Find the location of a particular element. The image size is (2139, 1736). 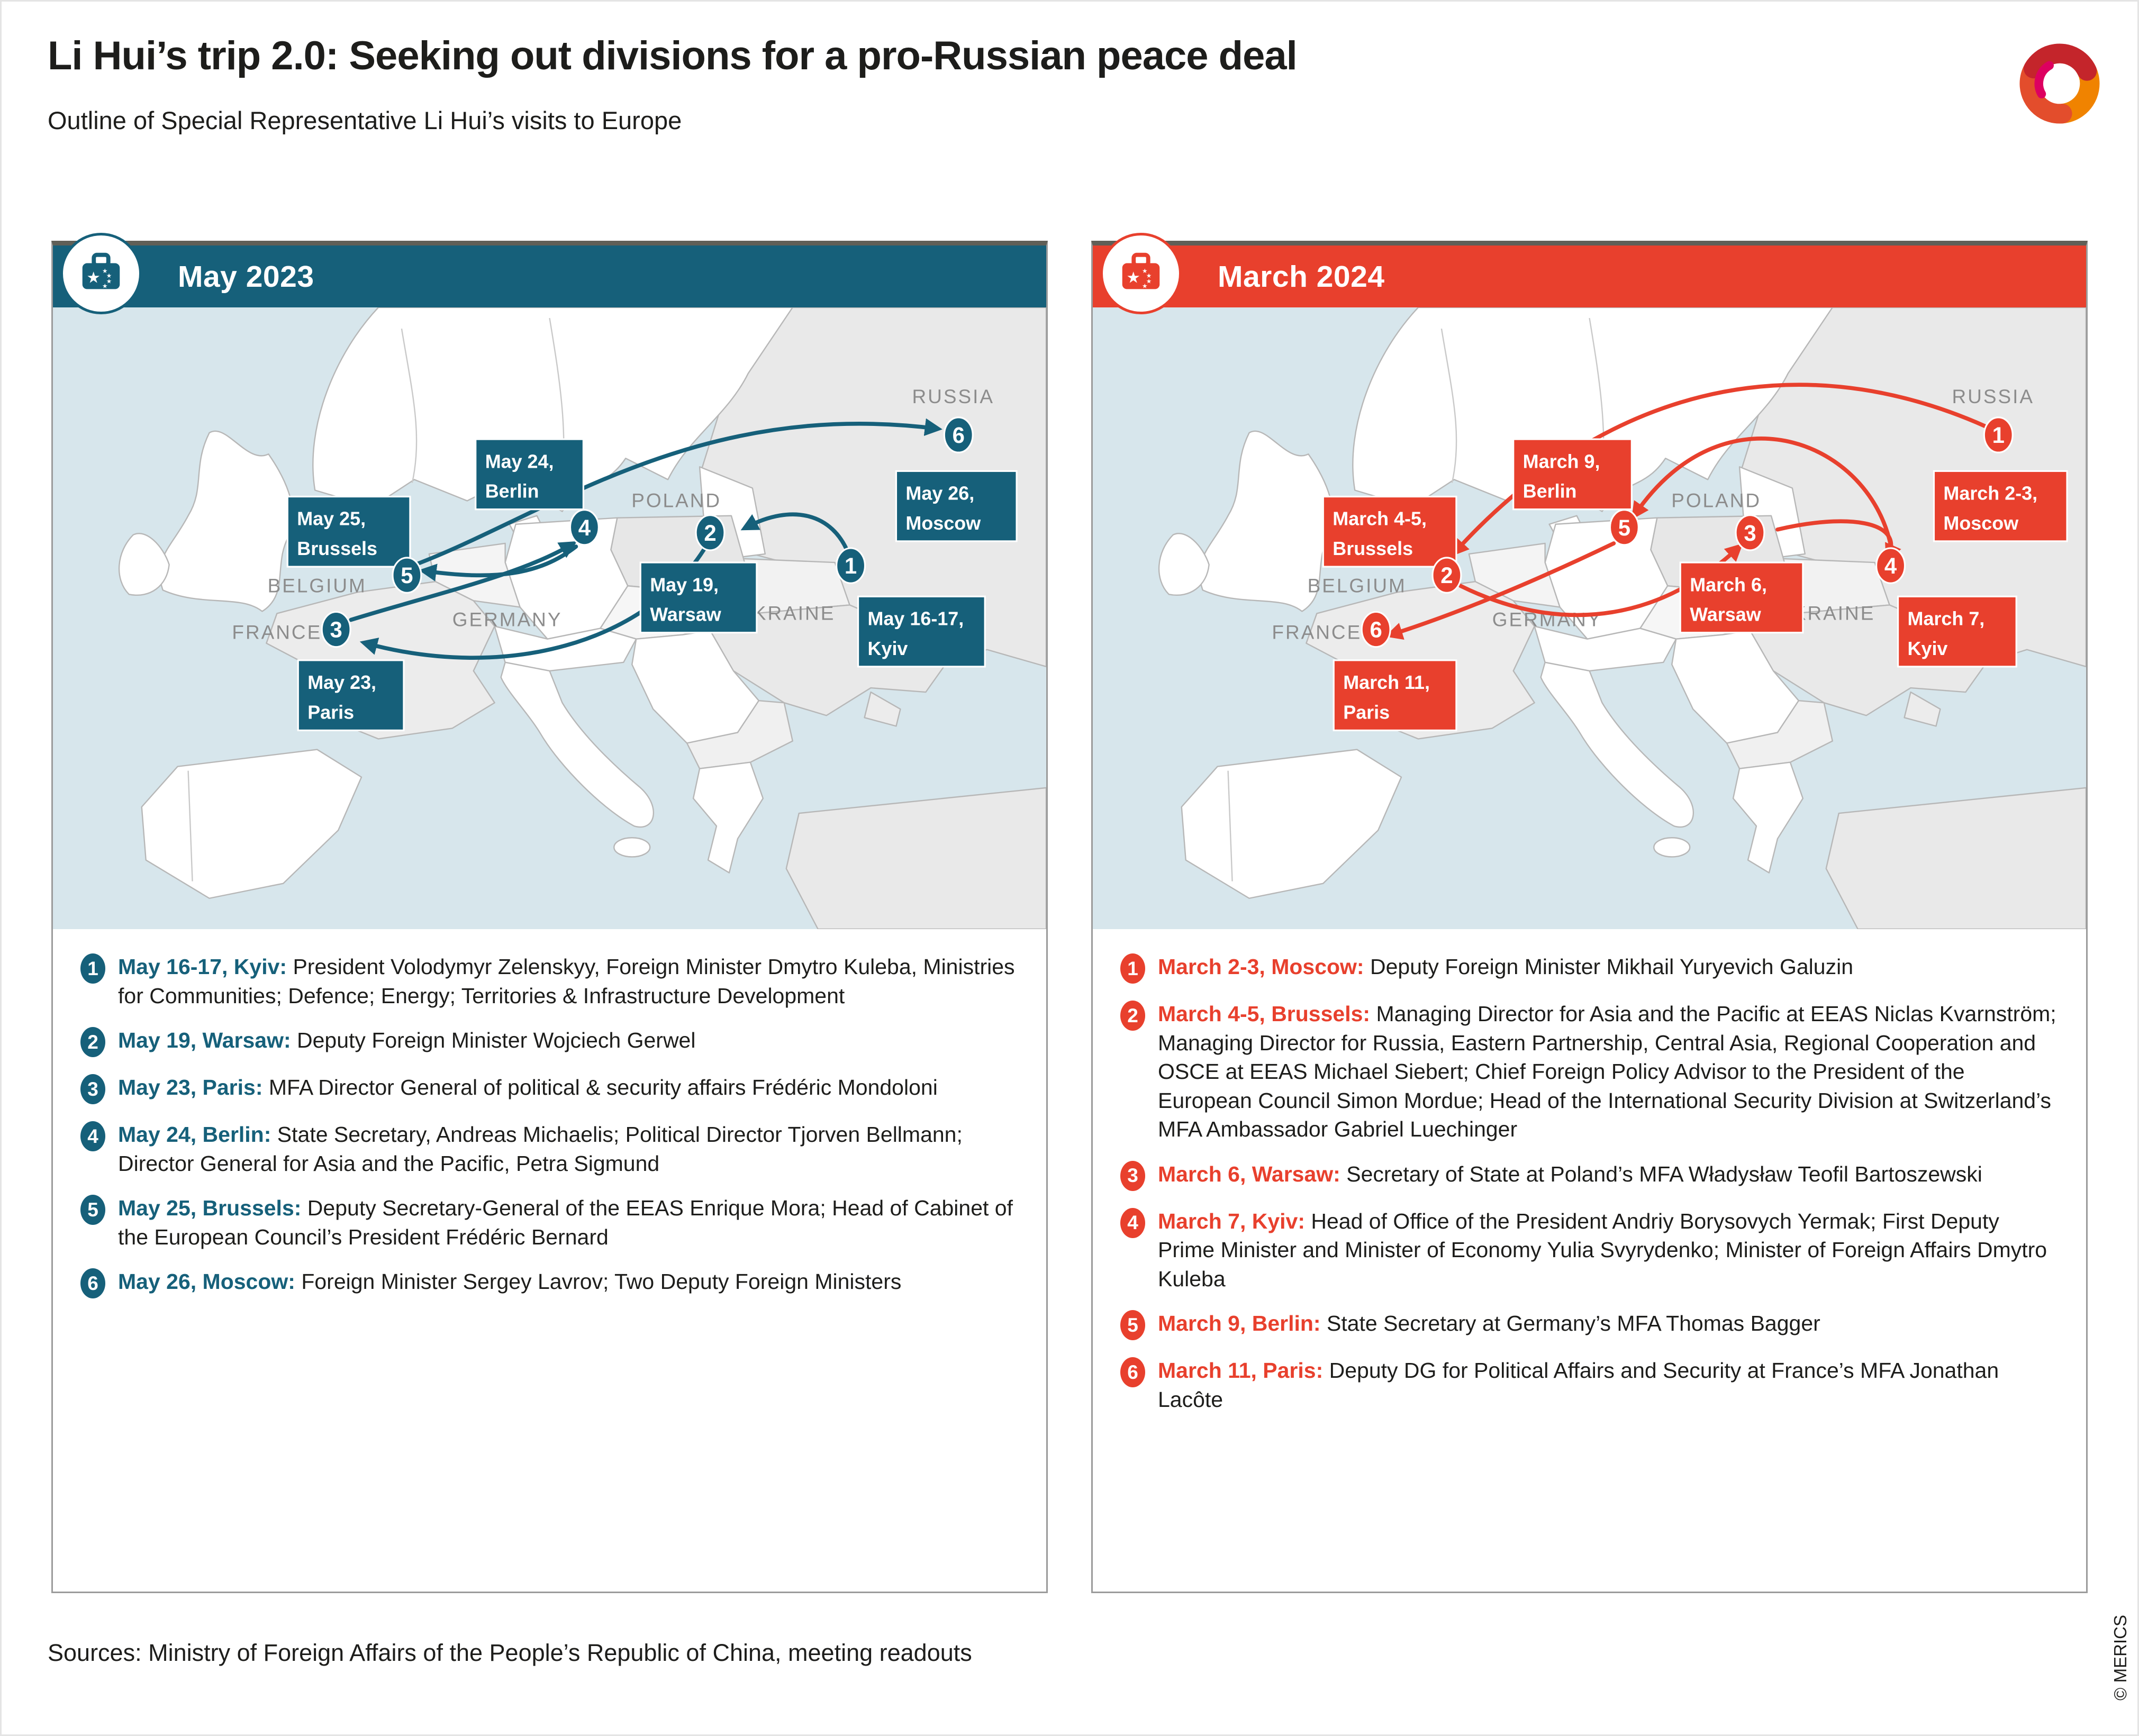

stop-number-badge: 2 is located at coordinates (92, 1042).